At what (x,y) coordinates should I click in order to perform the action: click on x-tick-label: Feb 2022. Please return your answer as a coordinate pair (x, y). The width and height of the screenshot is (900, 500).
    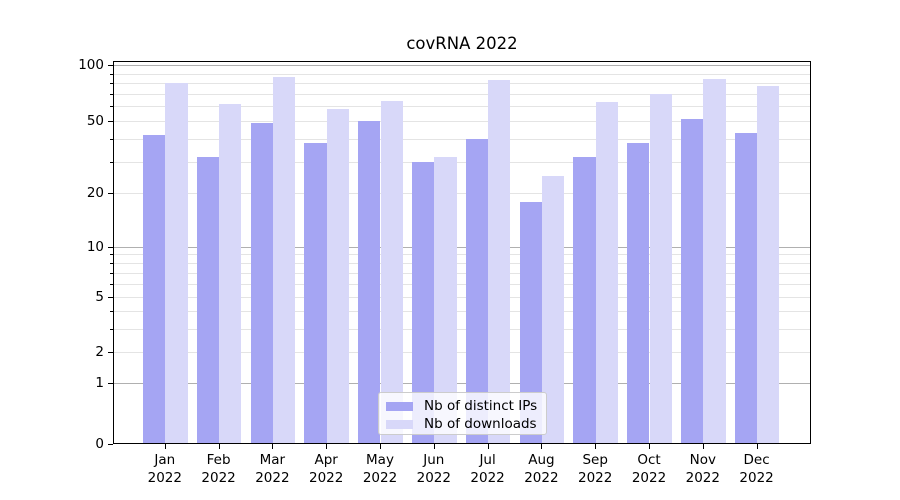
    Looking at the image, I should click on (218, 469).